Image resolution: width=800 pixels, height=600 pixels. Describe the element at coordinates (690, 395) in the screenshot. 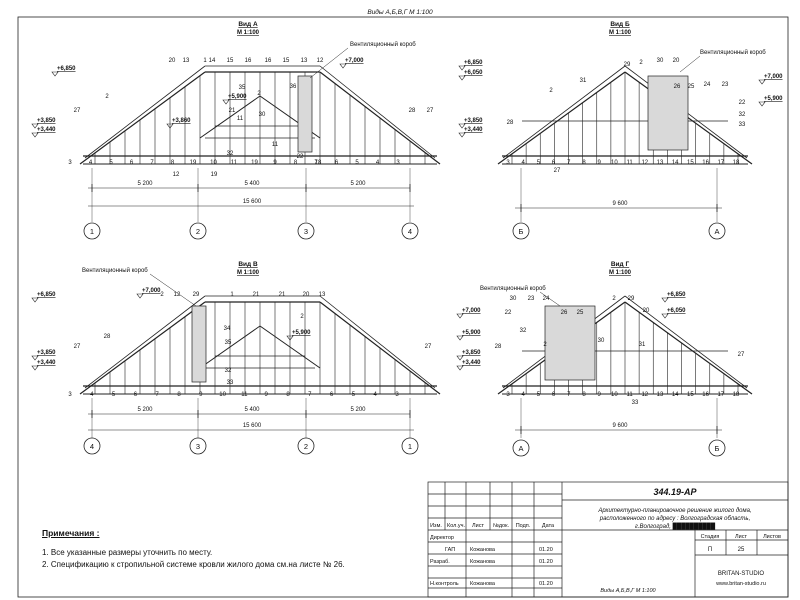

I see `view-d-bottom-mark-12: 15` at that location.